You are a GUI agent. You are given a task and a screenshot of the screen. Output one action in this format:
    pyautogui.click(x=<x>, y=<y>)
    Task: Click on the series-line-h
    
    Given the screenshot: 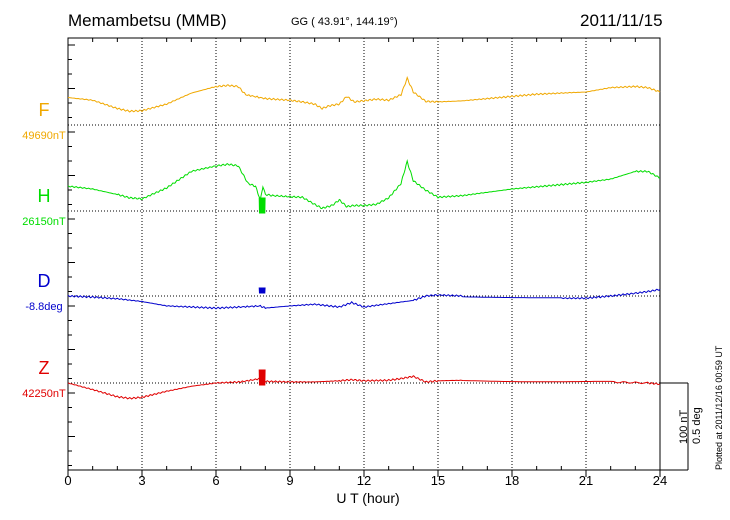 What is the action you would take?
    pyautogui.click(x=363, y=184)
    